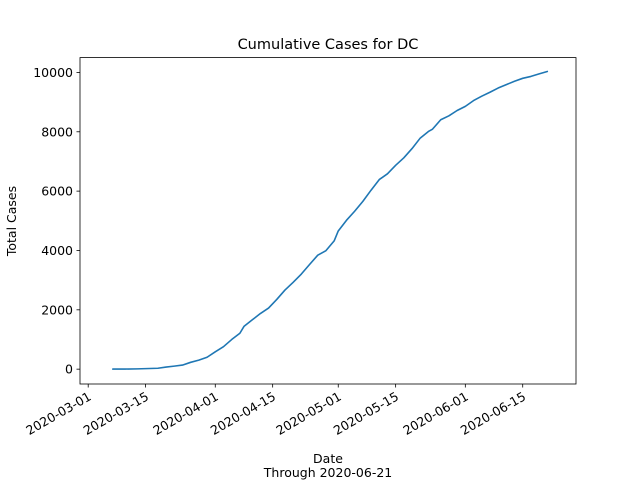 This screenshot has height=480, width=640. Describe the element at coordinates (366, 413) in the screenshot. I see `x-tick-label: 2020-05-15` at that location.